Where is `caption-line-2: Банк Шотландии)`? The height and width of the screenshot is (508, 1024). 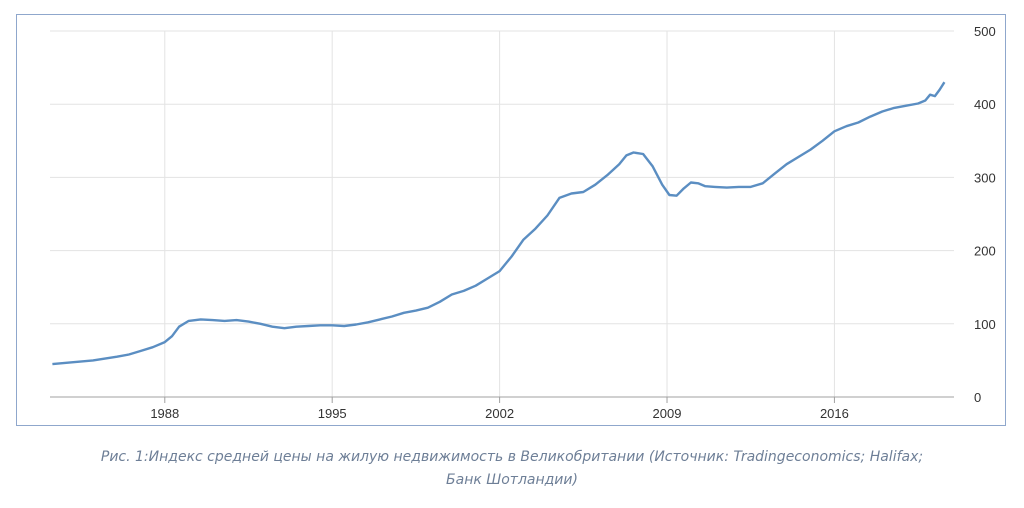
caption-line-2: Банк Шотландии) is located at coordinates (512, 480).